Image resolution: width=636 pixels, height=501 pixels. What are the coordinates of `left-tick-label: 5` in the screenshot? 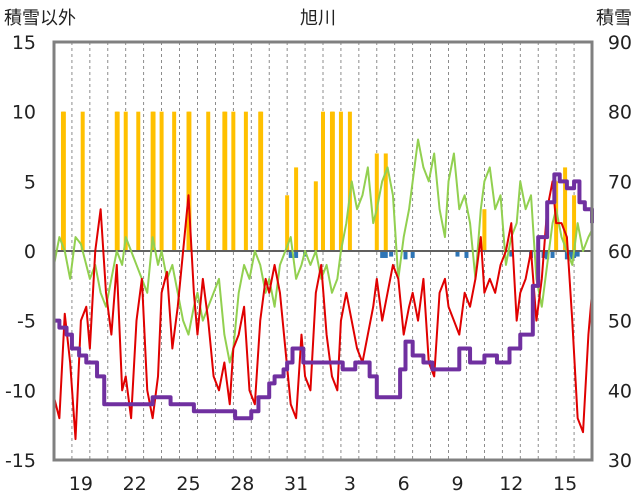 It's located at (30, 182).